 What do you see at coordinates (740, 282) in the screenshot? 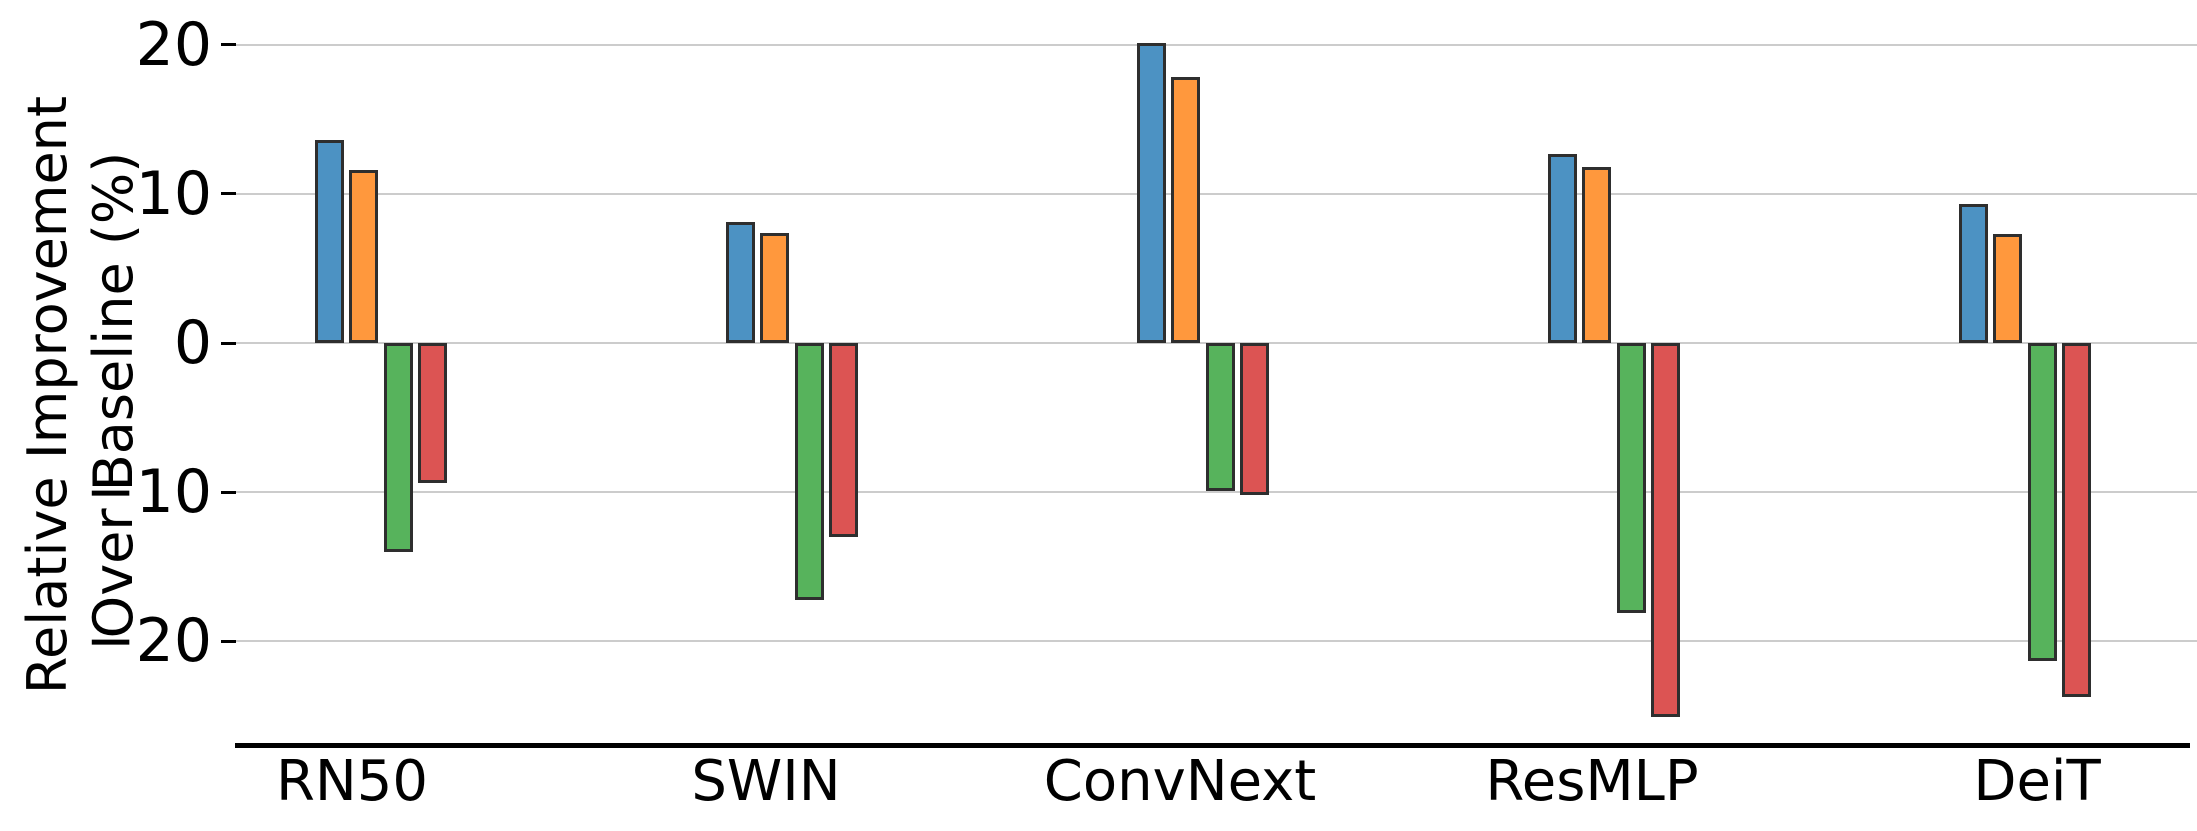
I see `bar-blue-SWIN` at bounding box center [740, 282].